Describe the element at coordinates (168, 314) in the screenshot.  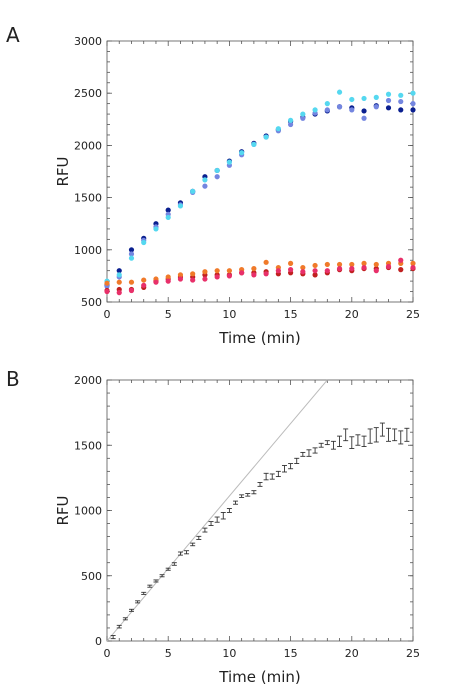
I see `x-tick-label-a: 5` at that location.